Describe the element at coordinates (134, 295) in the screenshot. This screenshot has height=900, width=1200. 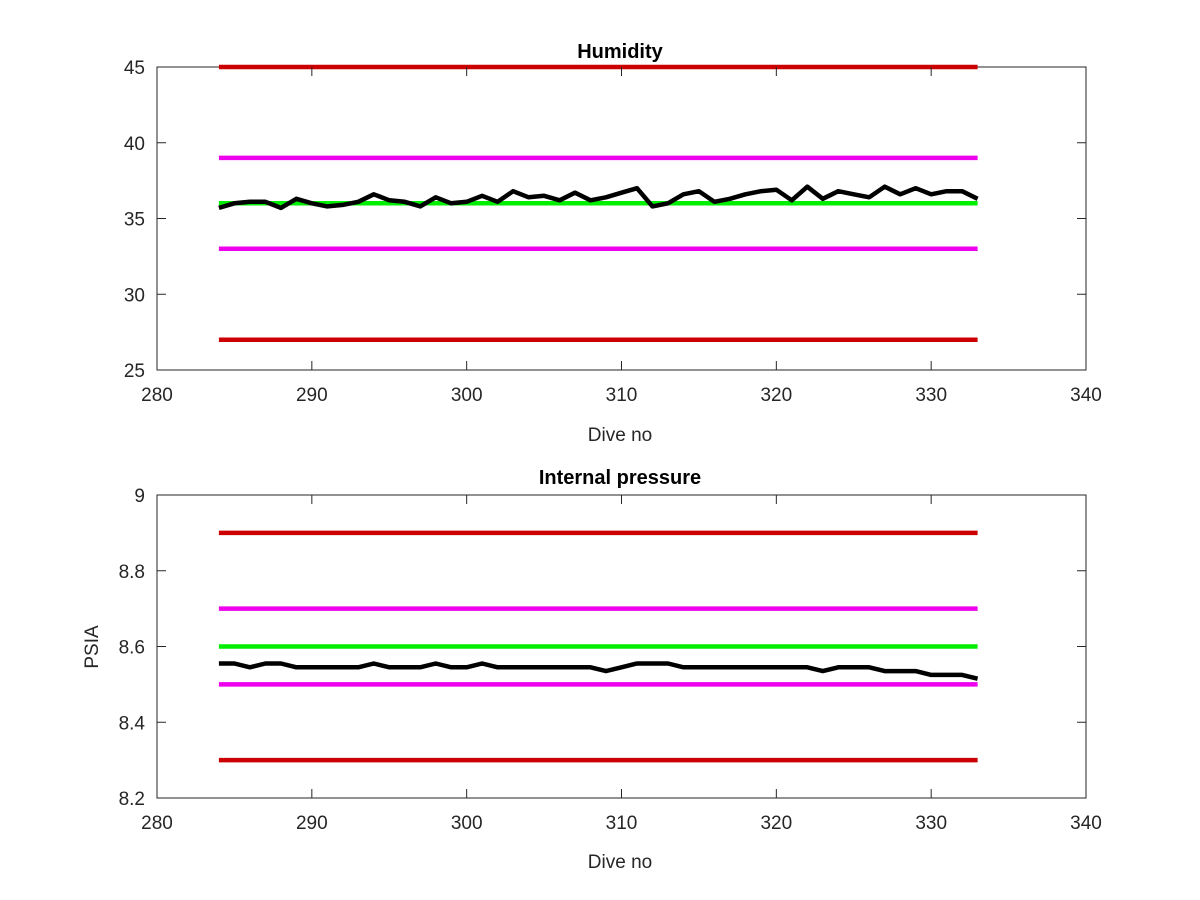
I see `y-tick-label: 30` at that location.